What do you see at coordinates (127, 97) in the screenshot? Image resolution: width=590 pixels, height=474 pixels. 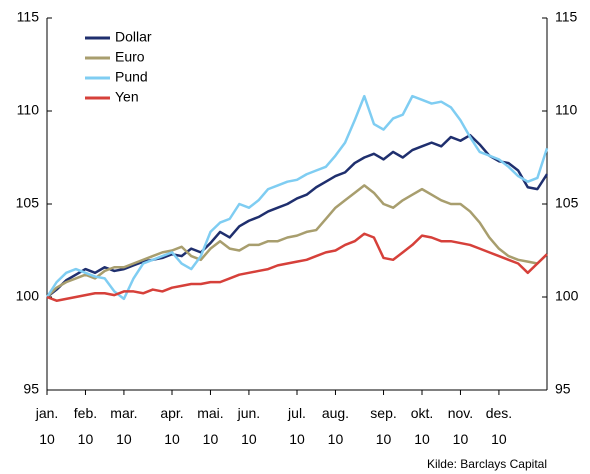 I see `legend-label: Yen` at bounding box center [127, 97].